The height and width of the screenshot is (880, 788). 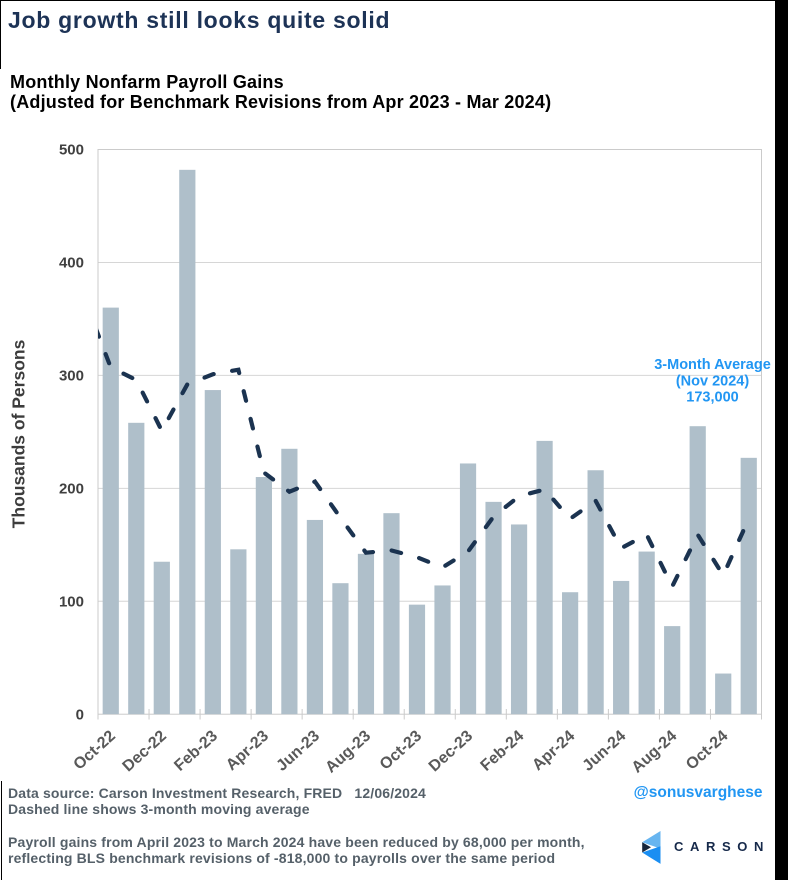 What do you see at coordinates (655, 751) in the screenshot?
I see `svg-text: Aug-24` at bounding box center [655, 751].